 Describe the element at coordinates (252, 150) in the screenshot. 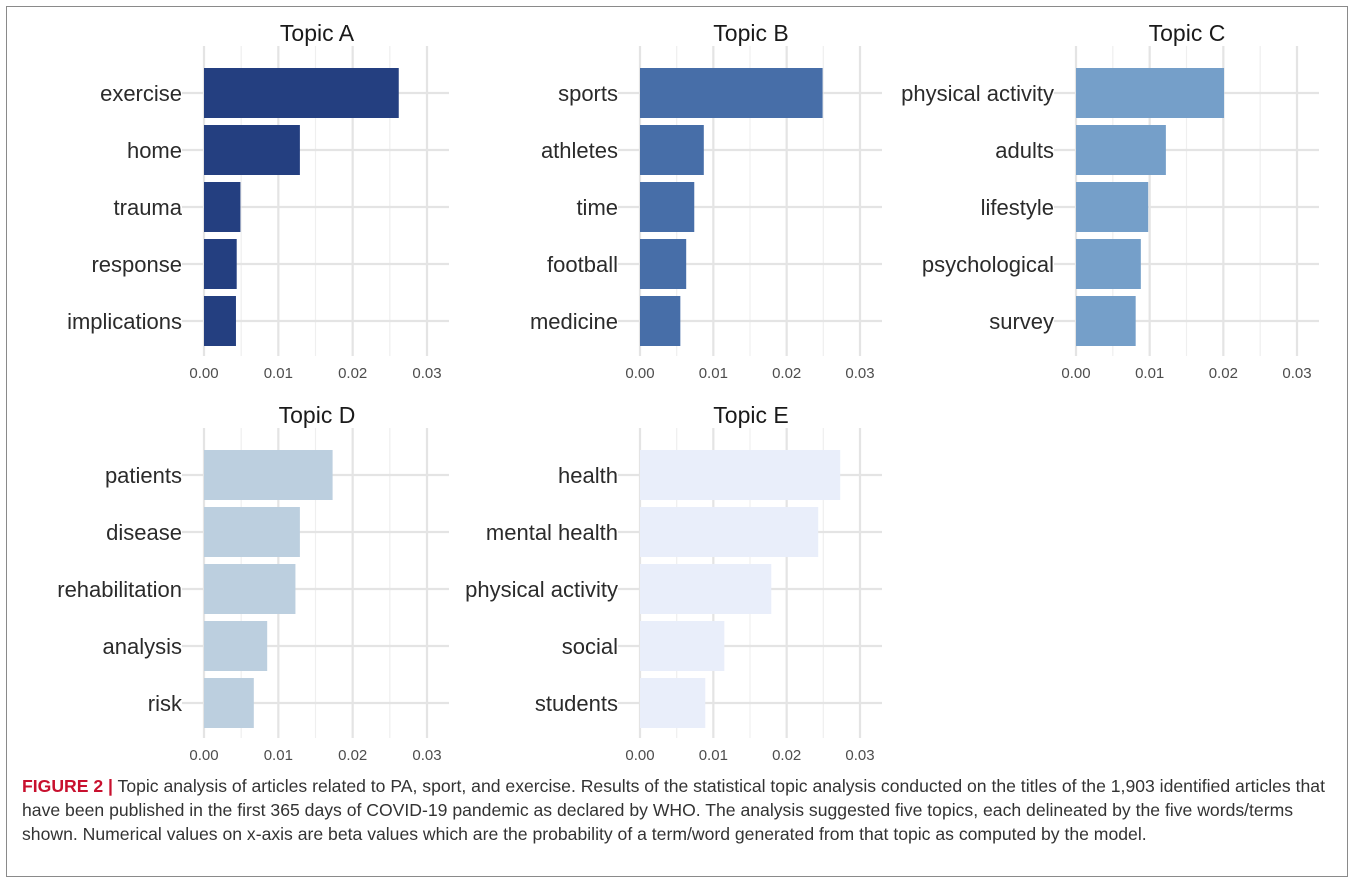

I see `bar-home` at that location.